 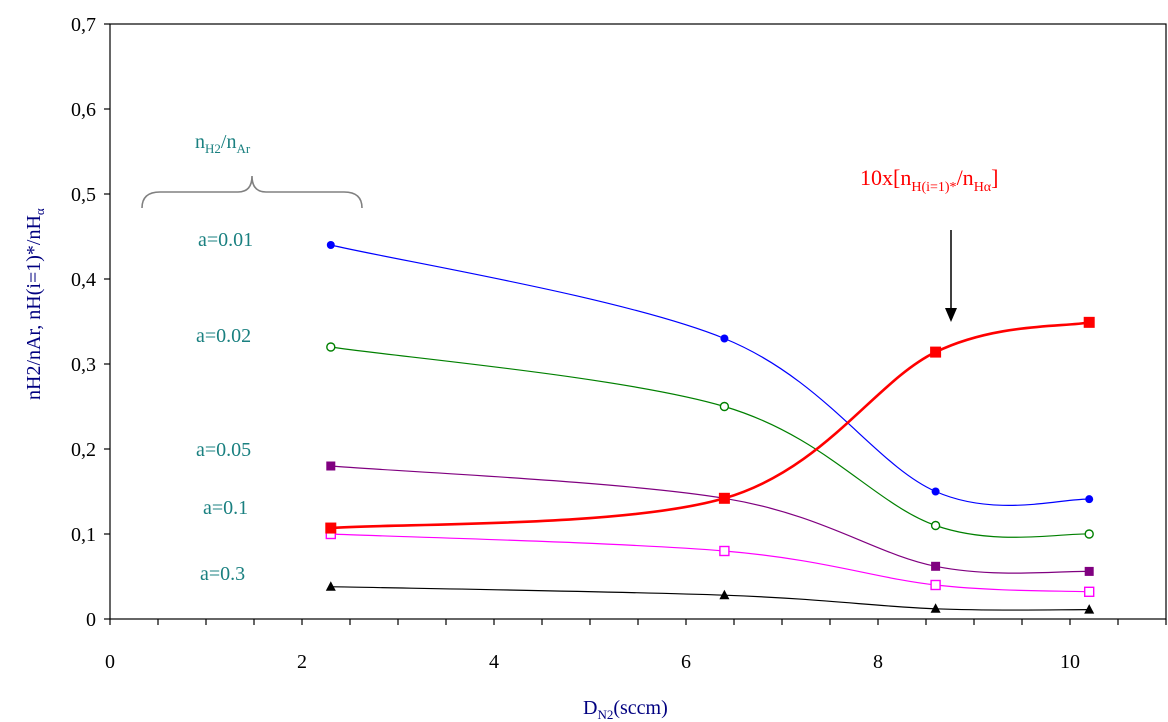 What do you see at coordinates (494, 662) in the screenshot?
I see `x-tick-label: 4` at bounding box center [494, 662].